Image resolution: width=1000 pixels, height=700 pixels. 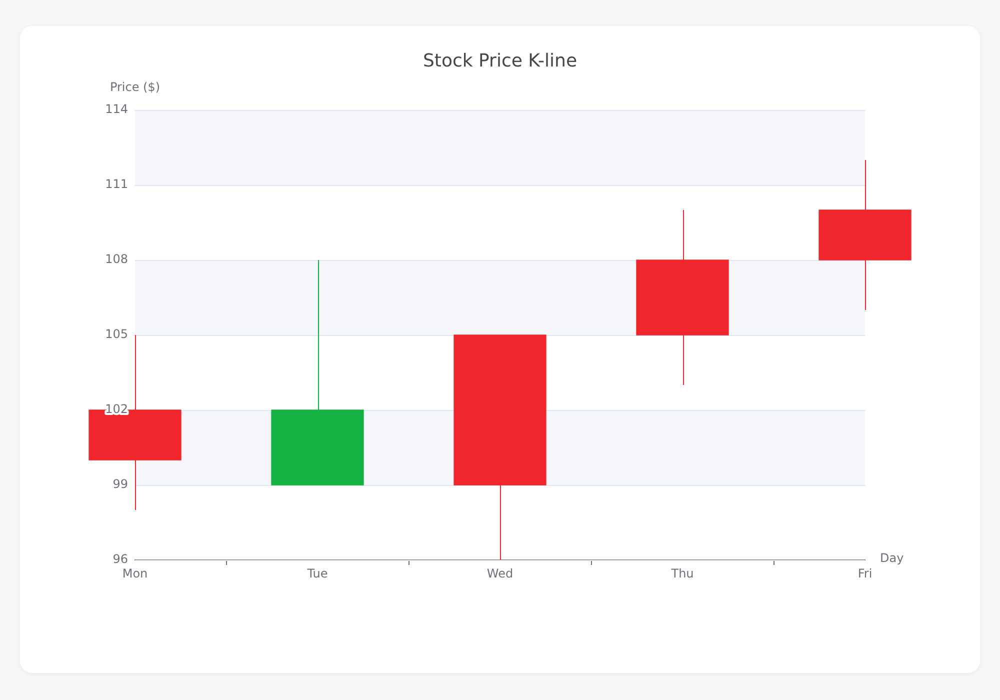 What do you see at coordinates (317, 573) in the screenshot?
I see `x-tick-label: Tue` at bounding box center [317, 573].